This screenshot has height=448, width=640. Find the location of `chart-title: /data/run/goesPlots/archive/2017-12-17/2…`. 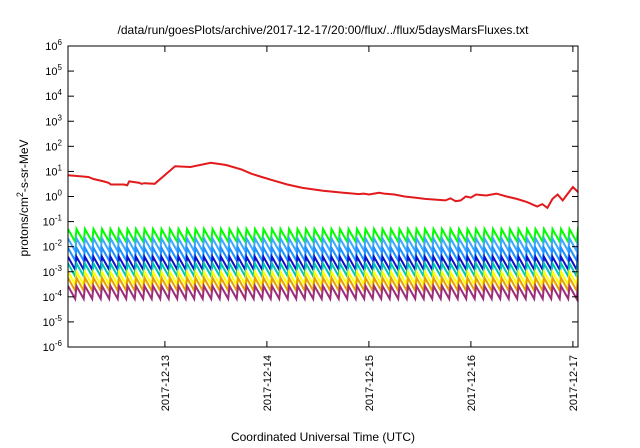

chart-title: /data/run/goesPlots/archive/2017-12-17/2… is located at coordinates (324, 30).